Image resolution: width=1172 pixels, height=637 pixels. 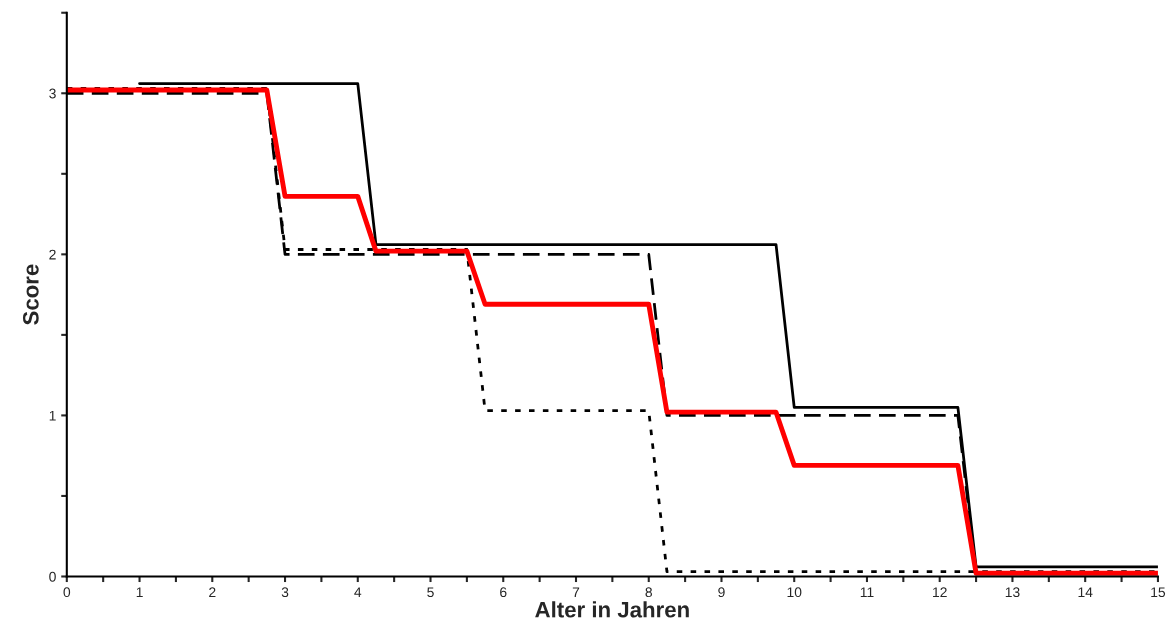 I want to click on x-tick-label: 10, so click(x=794, y=592).